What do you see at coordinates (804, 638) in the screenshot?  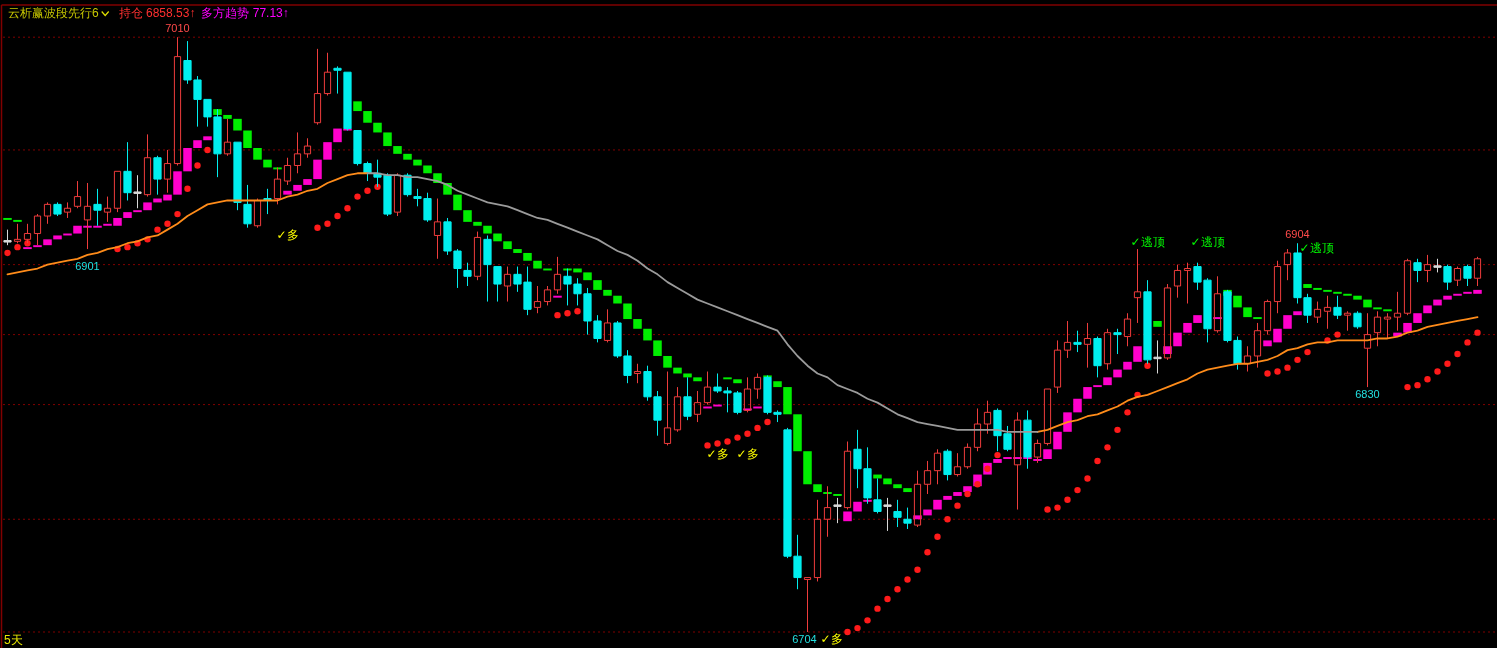 I see `annotation: 6704` at bounding box center [804, 638].